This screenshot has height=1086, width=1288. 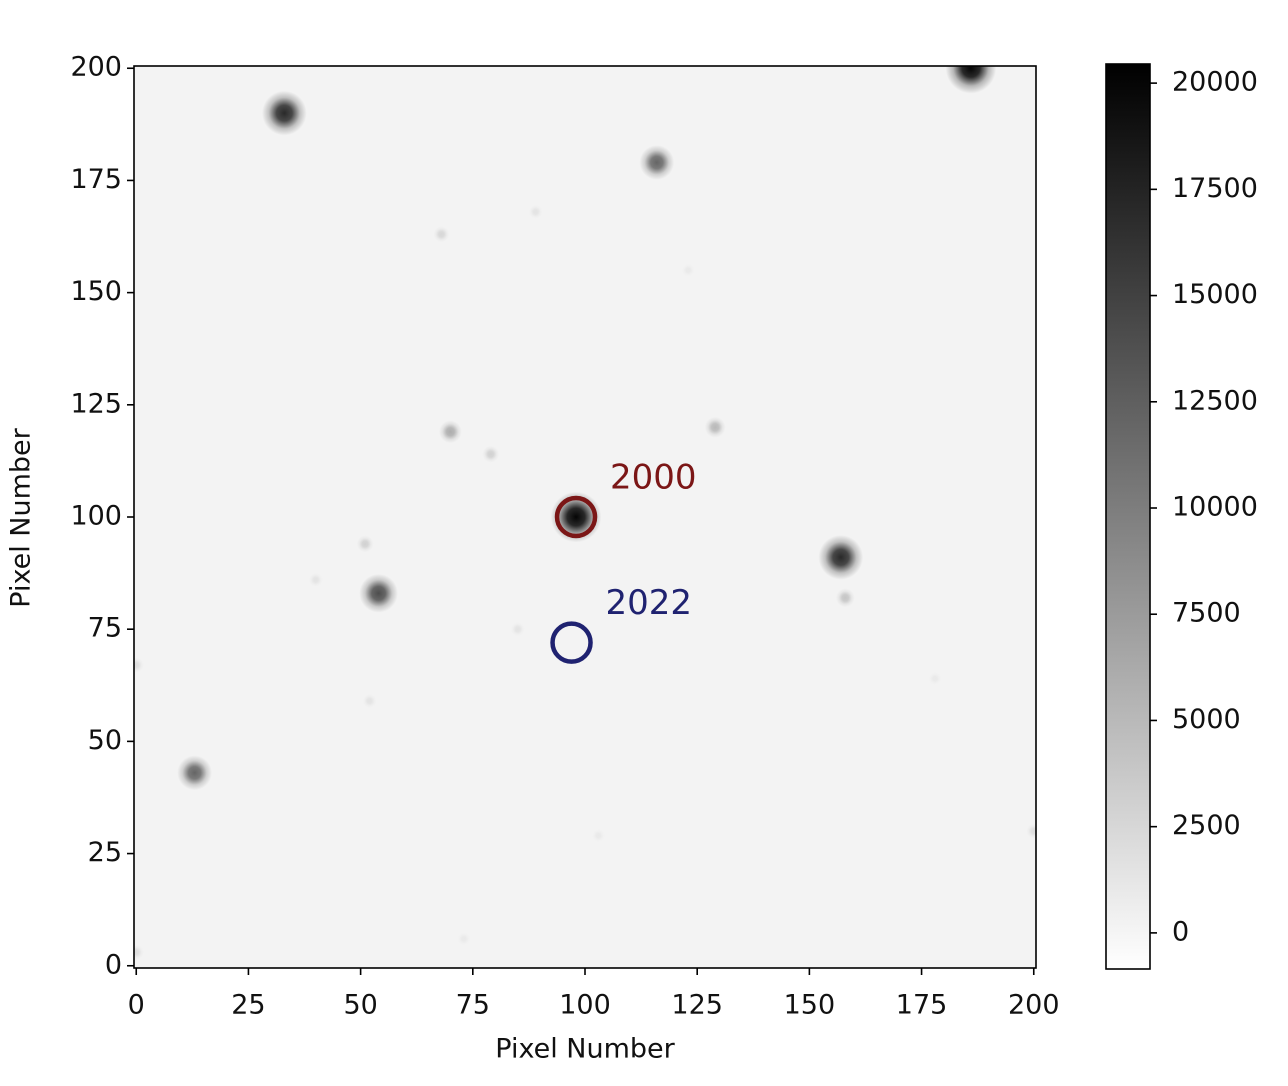 What do you see at coordinates (1215, 188) in the screenshot?
I see `colorbar-tick-label: 17500` at bounding box center [1215, 188].